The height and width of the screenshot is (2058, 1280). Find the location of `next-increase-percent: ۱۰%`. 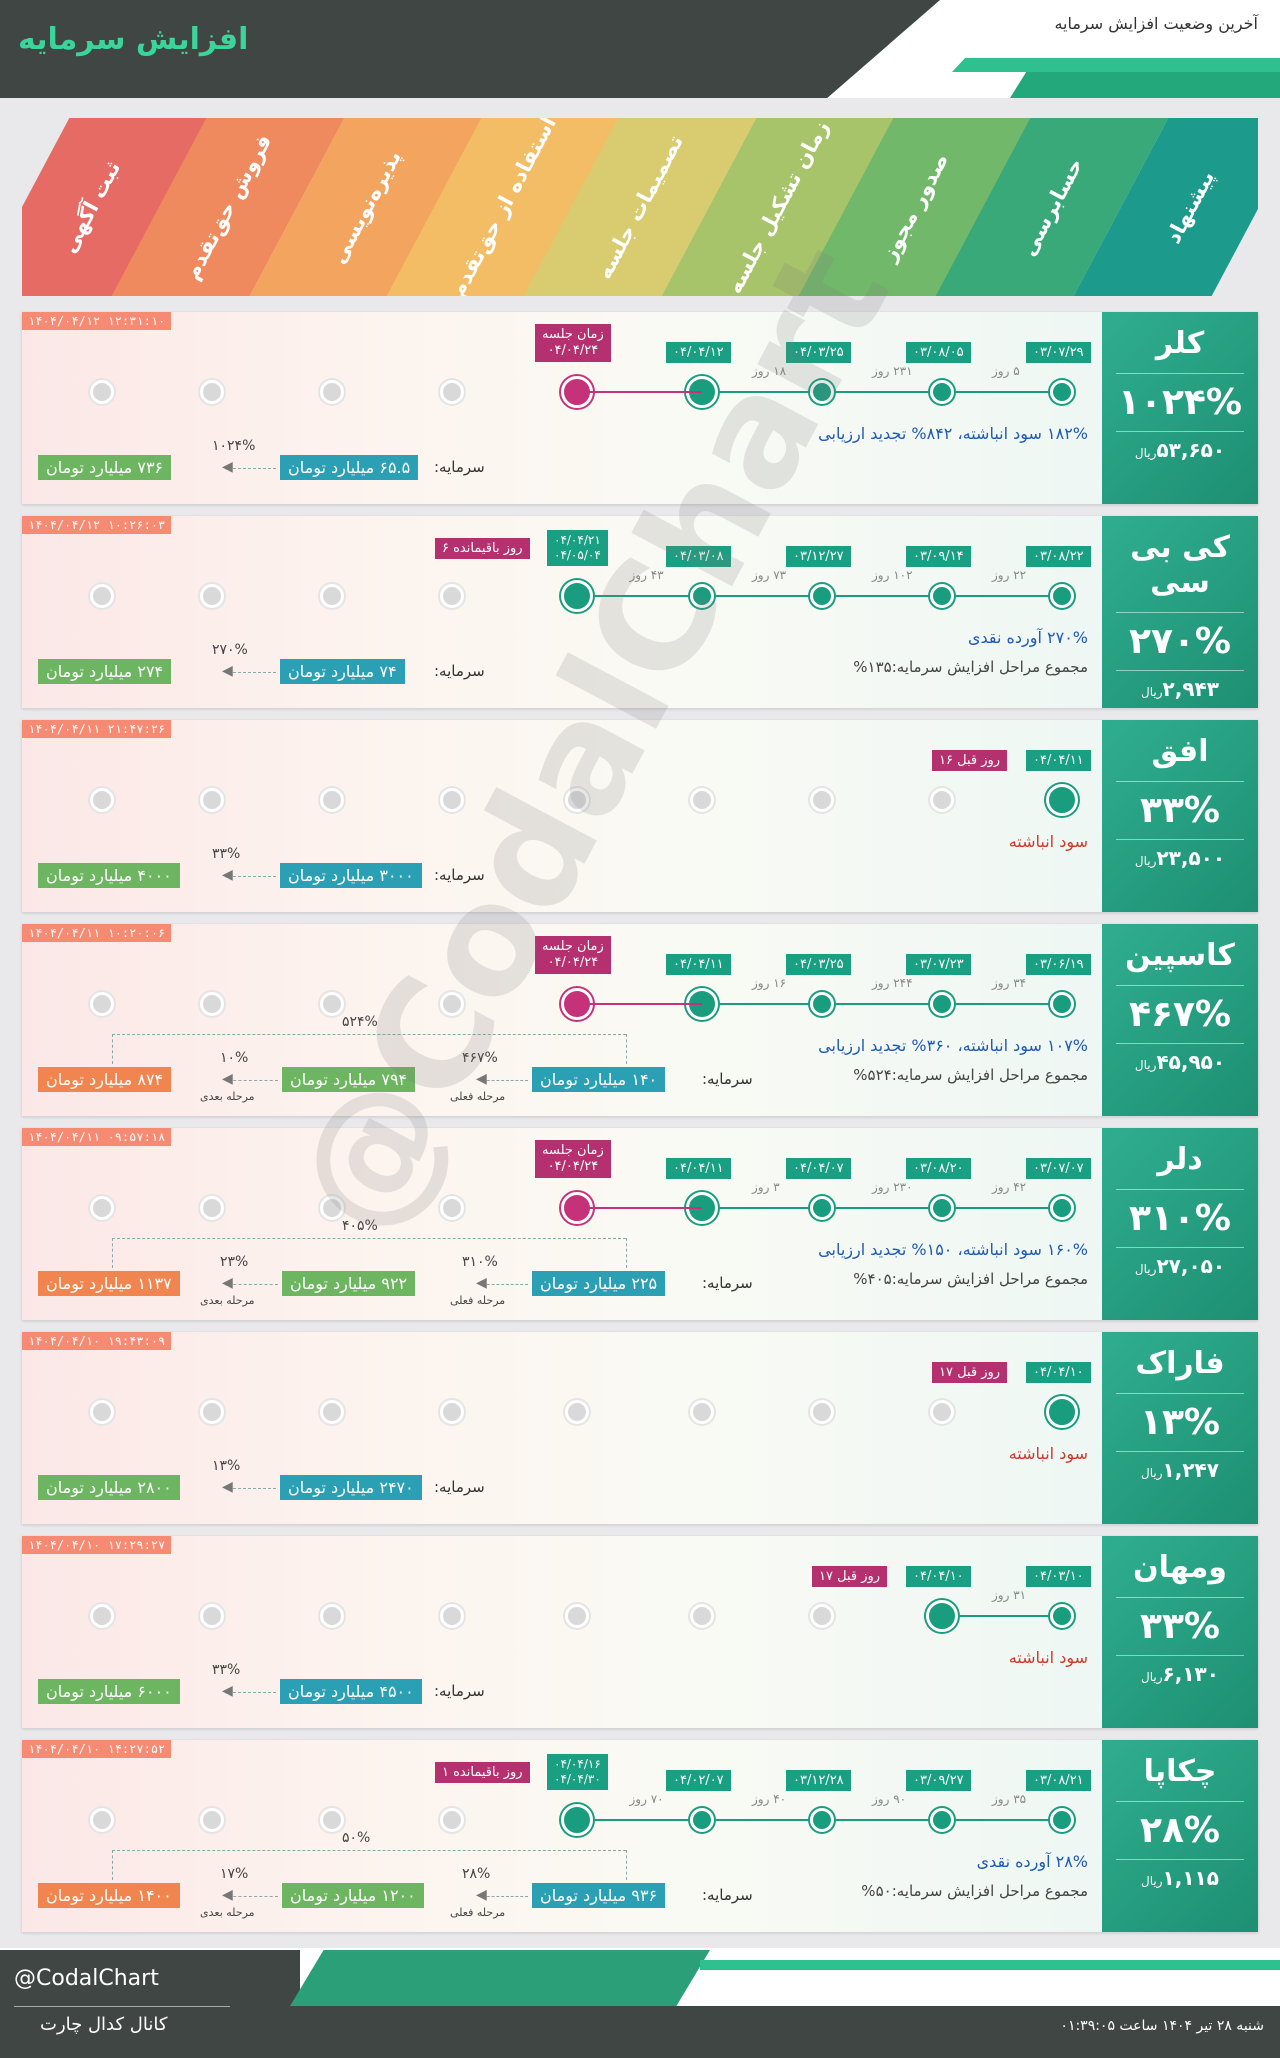

next-increase-percent: ۱۰% is located at coordinates (234, 1058).